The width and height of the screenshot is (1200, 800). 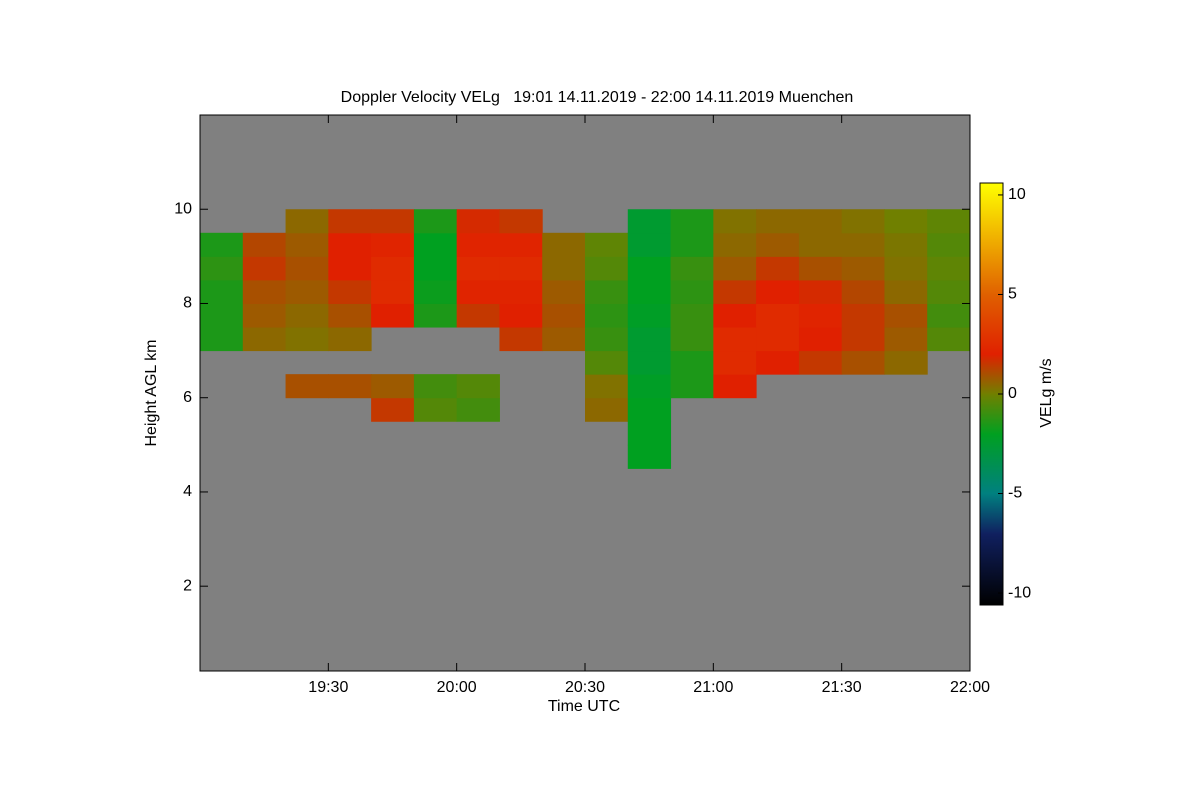 What do you see at coordinates (1017, 194) in the screenshot?
I see `colorbar-tick-label: 10` at bounding box center [1017, 194].